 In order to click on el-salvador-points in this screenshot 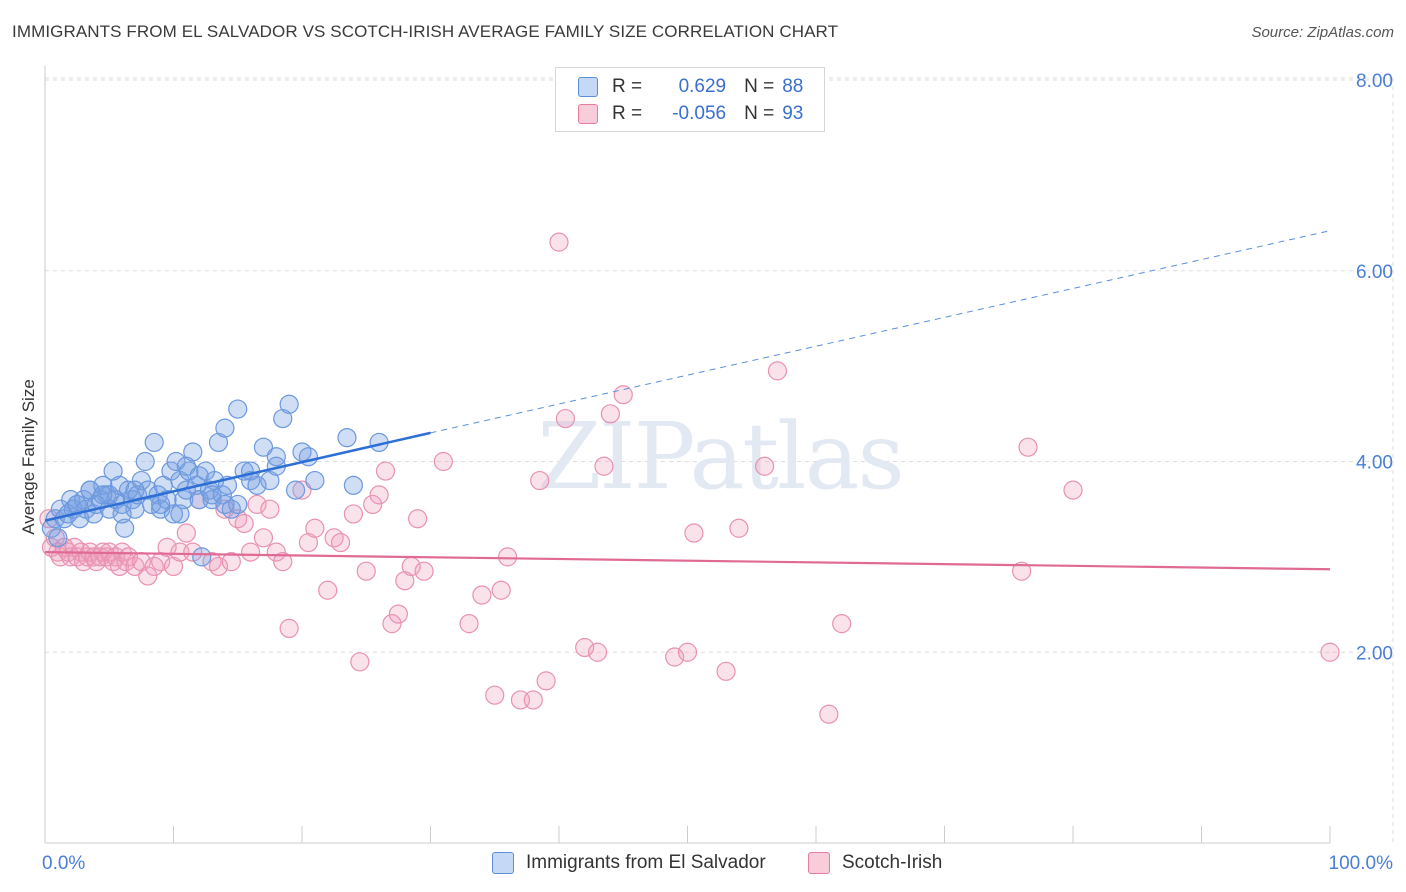, I will do `click(215, 480)`.